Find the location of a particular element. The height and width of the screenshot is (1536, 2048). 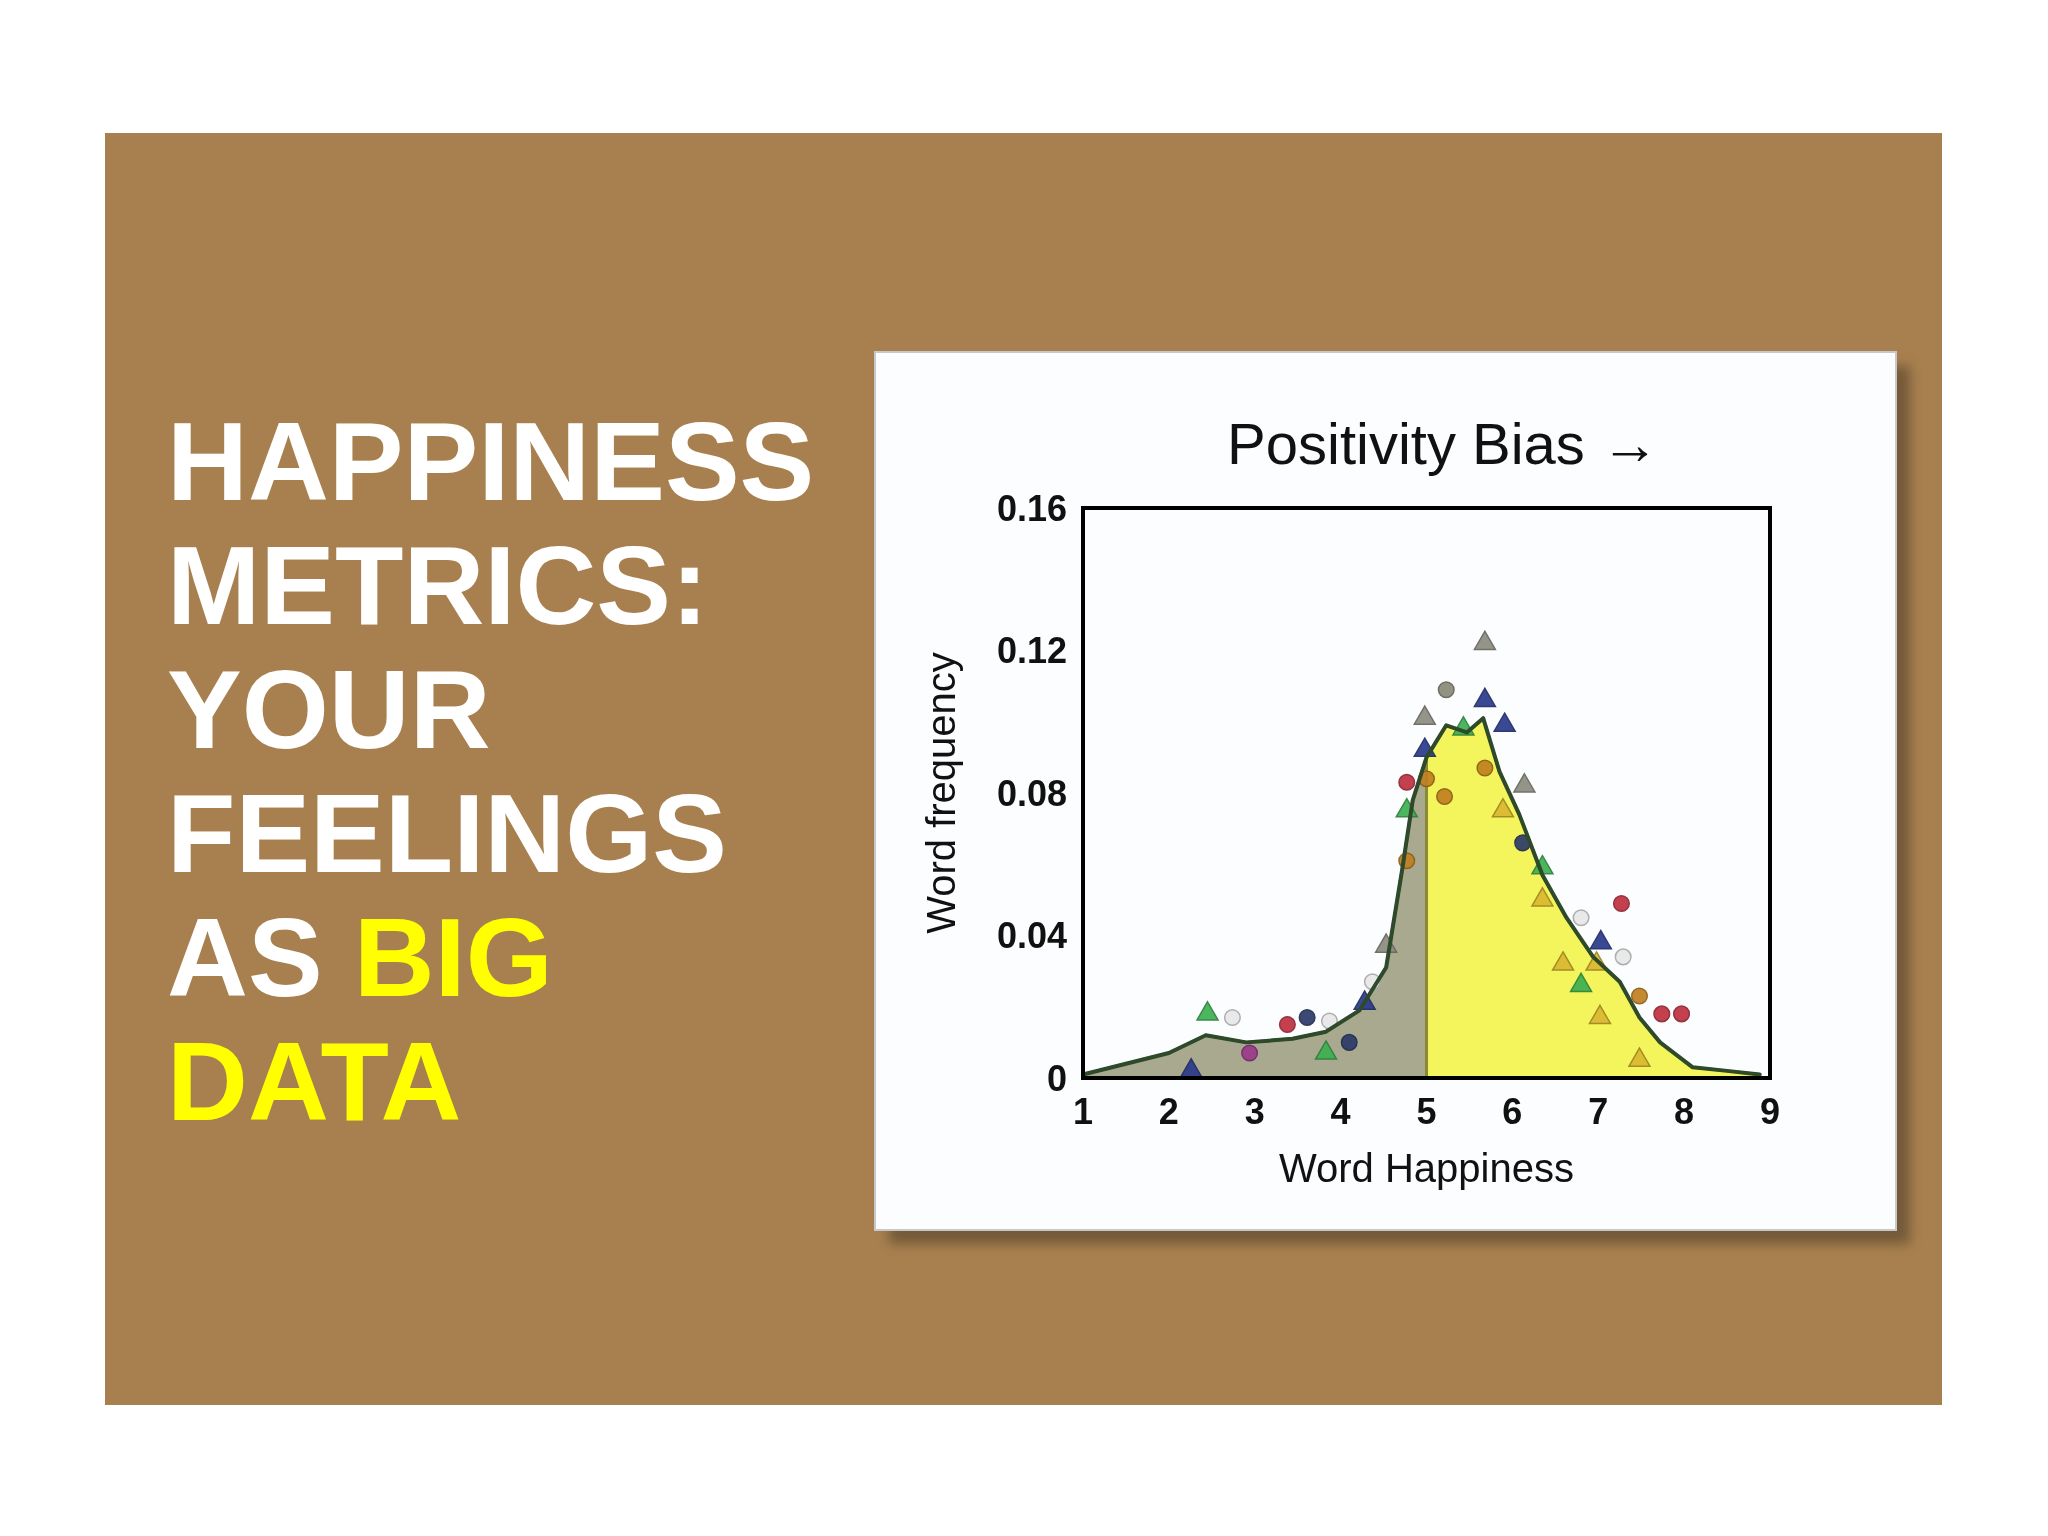

x-tick-label: 6 is located at coordinates (1512, 1111).